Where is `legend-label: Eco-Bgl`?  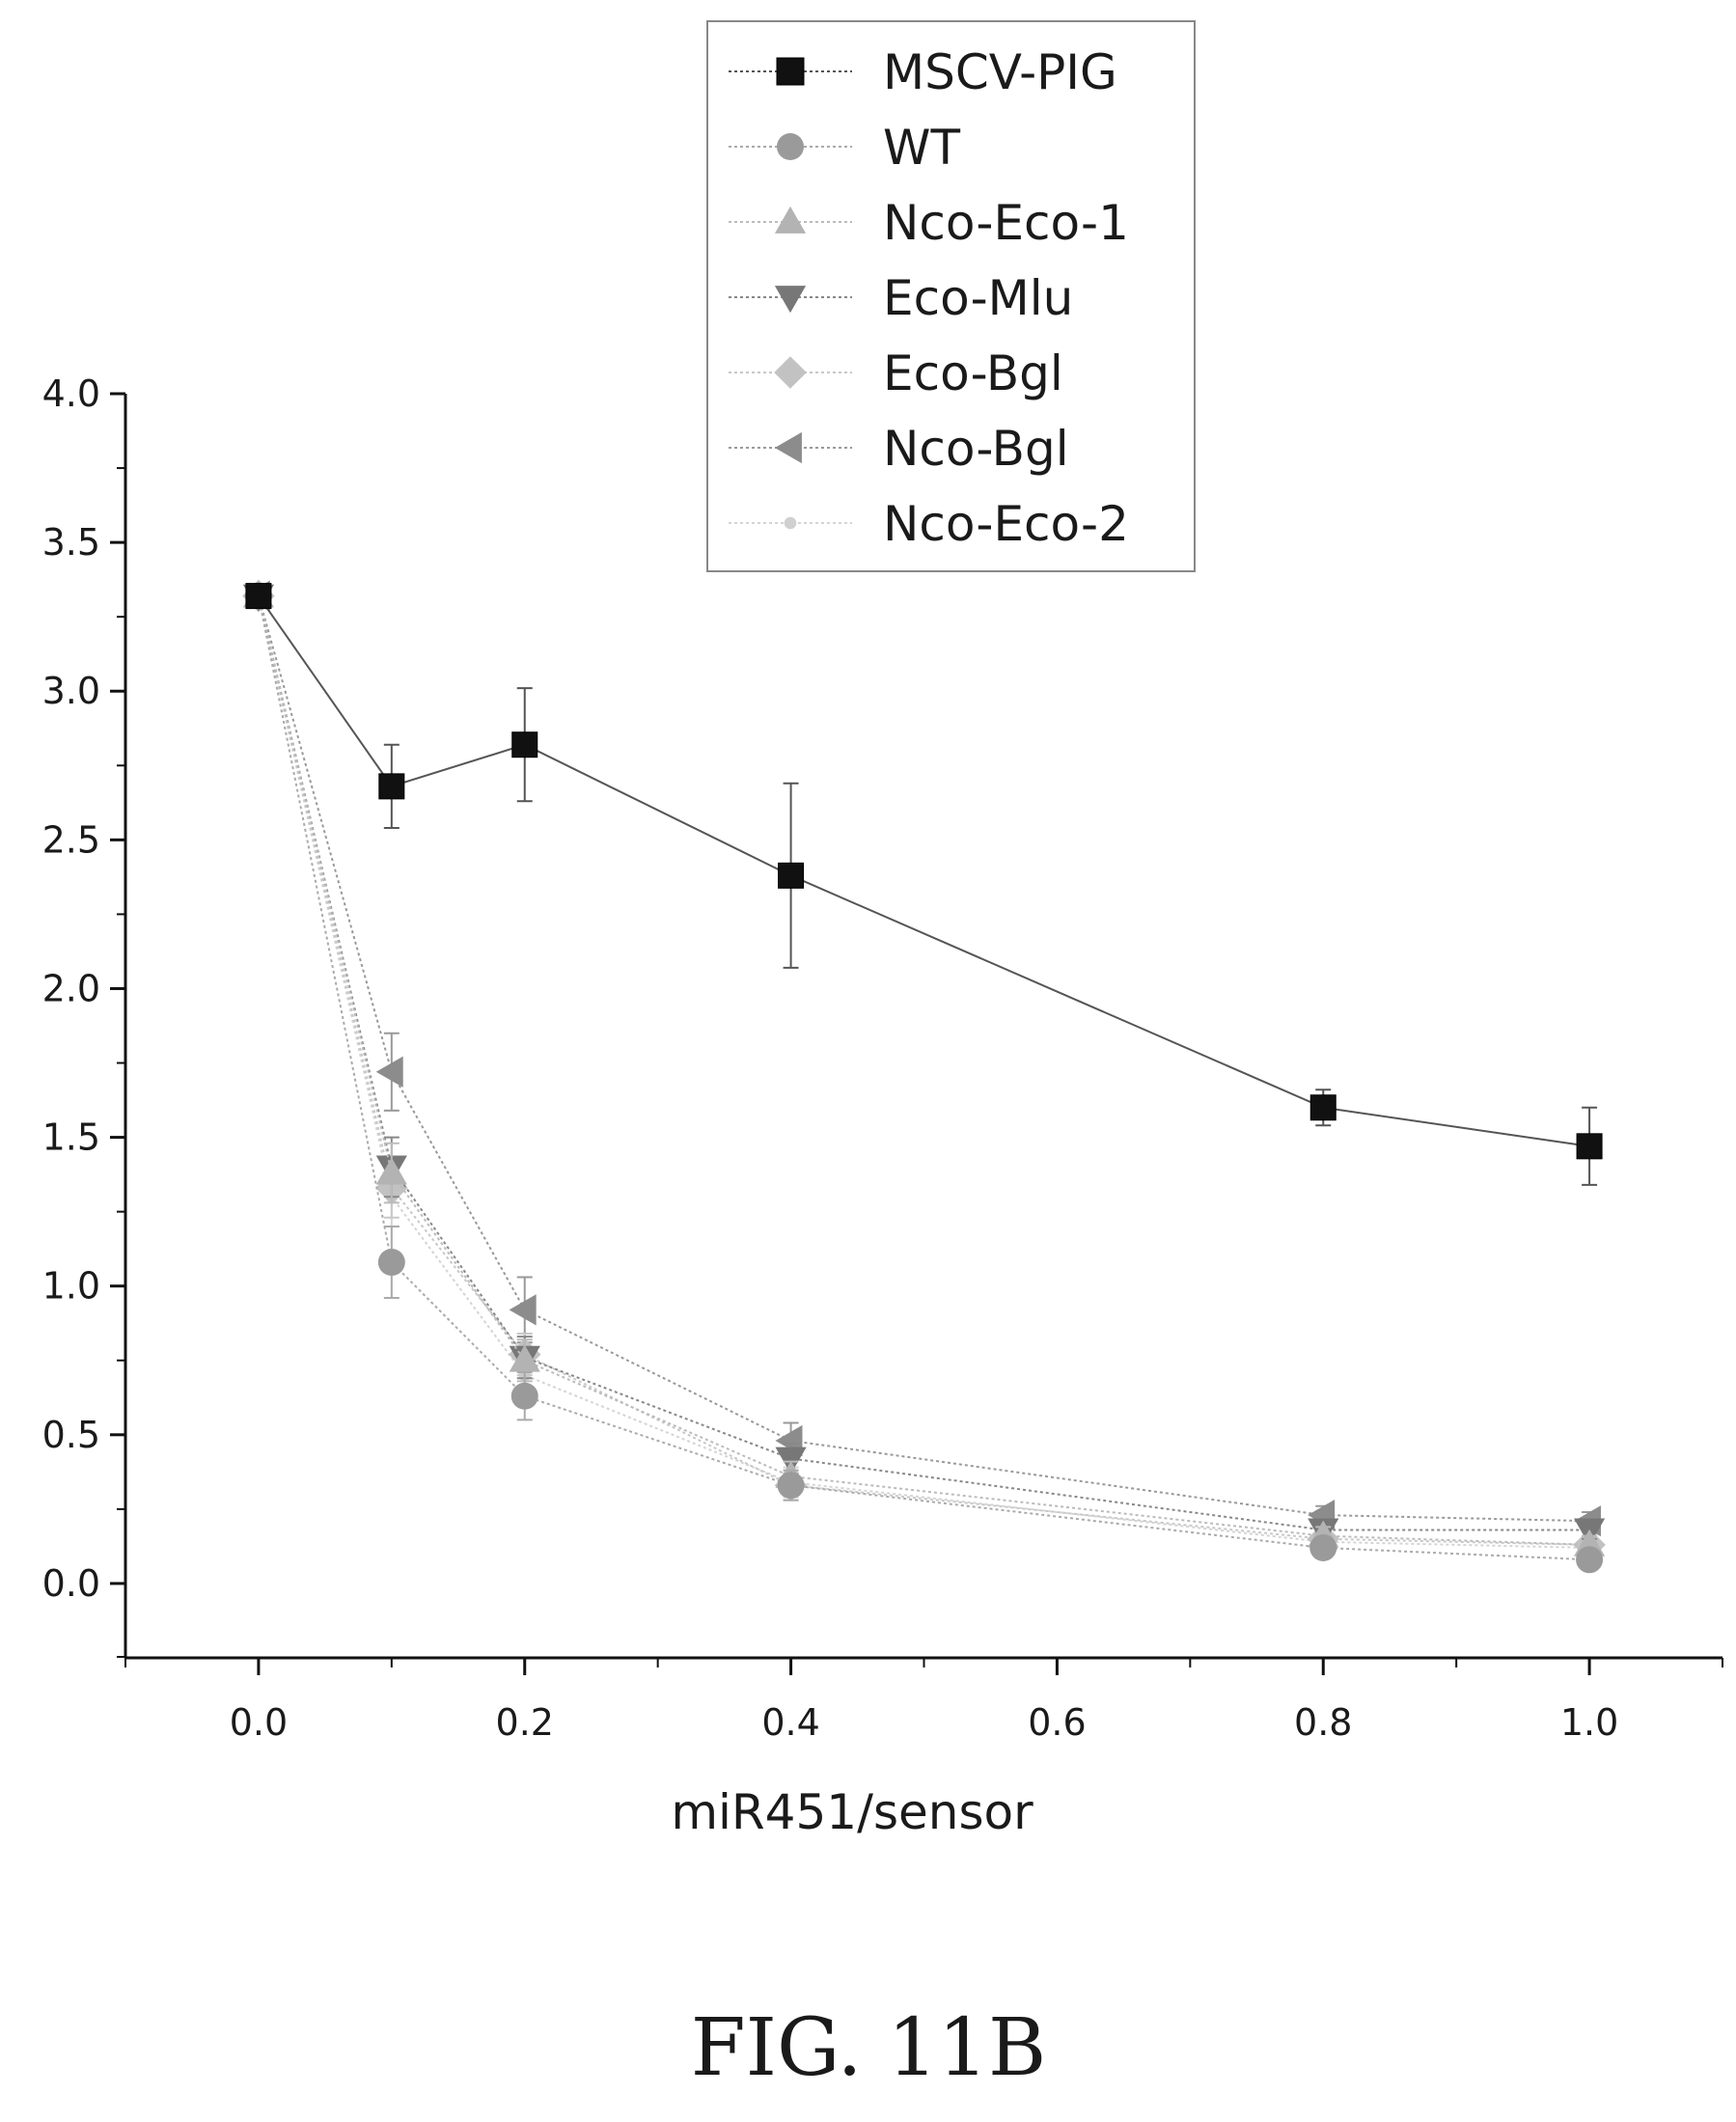
legend-label: Eco-Bgl is located at coordinates (973, 373).